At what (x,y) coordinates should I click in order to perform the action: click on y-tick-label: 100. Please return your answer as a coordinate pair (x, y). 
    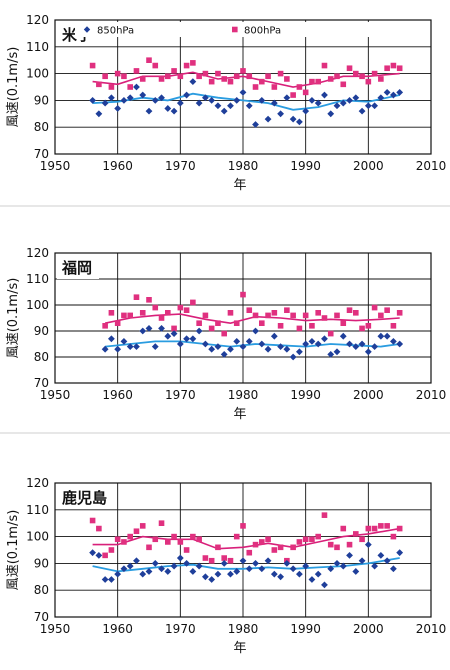
    Looking at the image, I should click on (37, 305).